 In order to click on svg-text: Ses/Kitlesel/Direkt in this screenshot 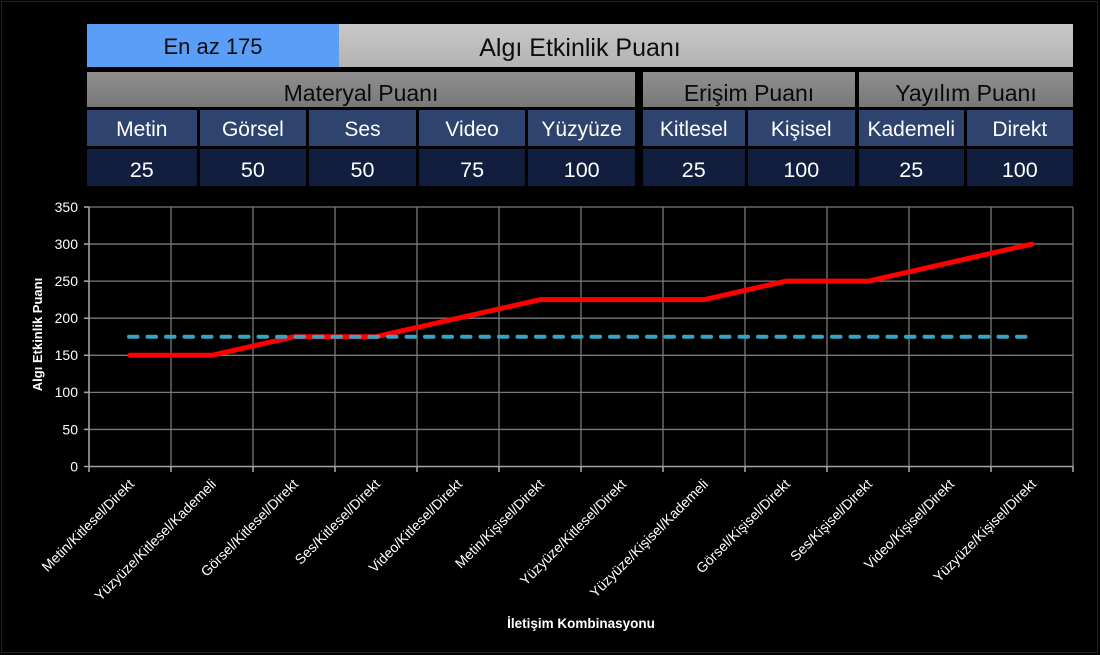, I will do `click(337, 522)`.